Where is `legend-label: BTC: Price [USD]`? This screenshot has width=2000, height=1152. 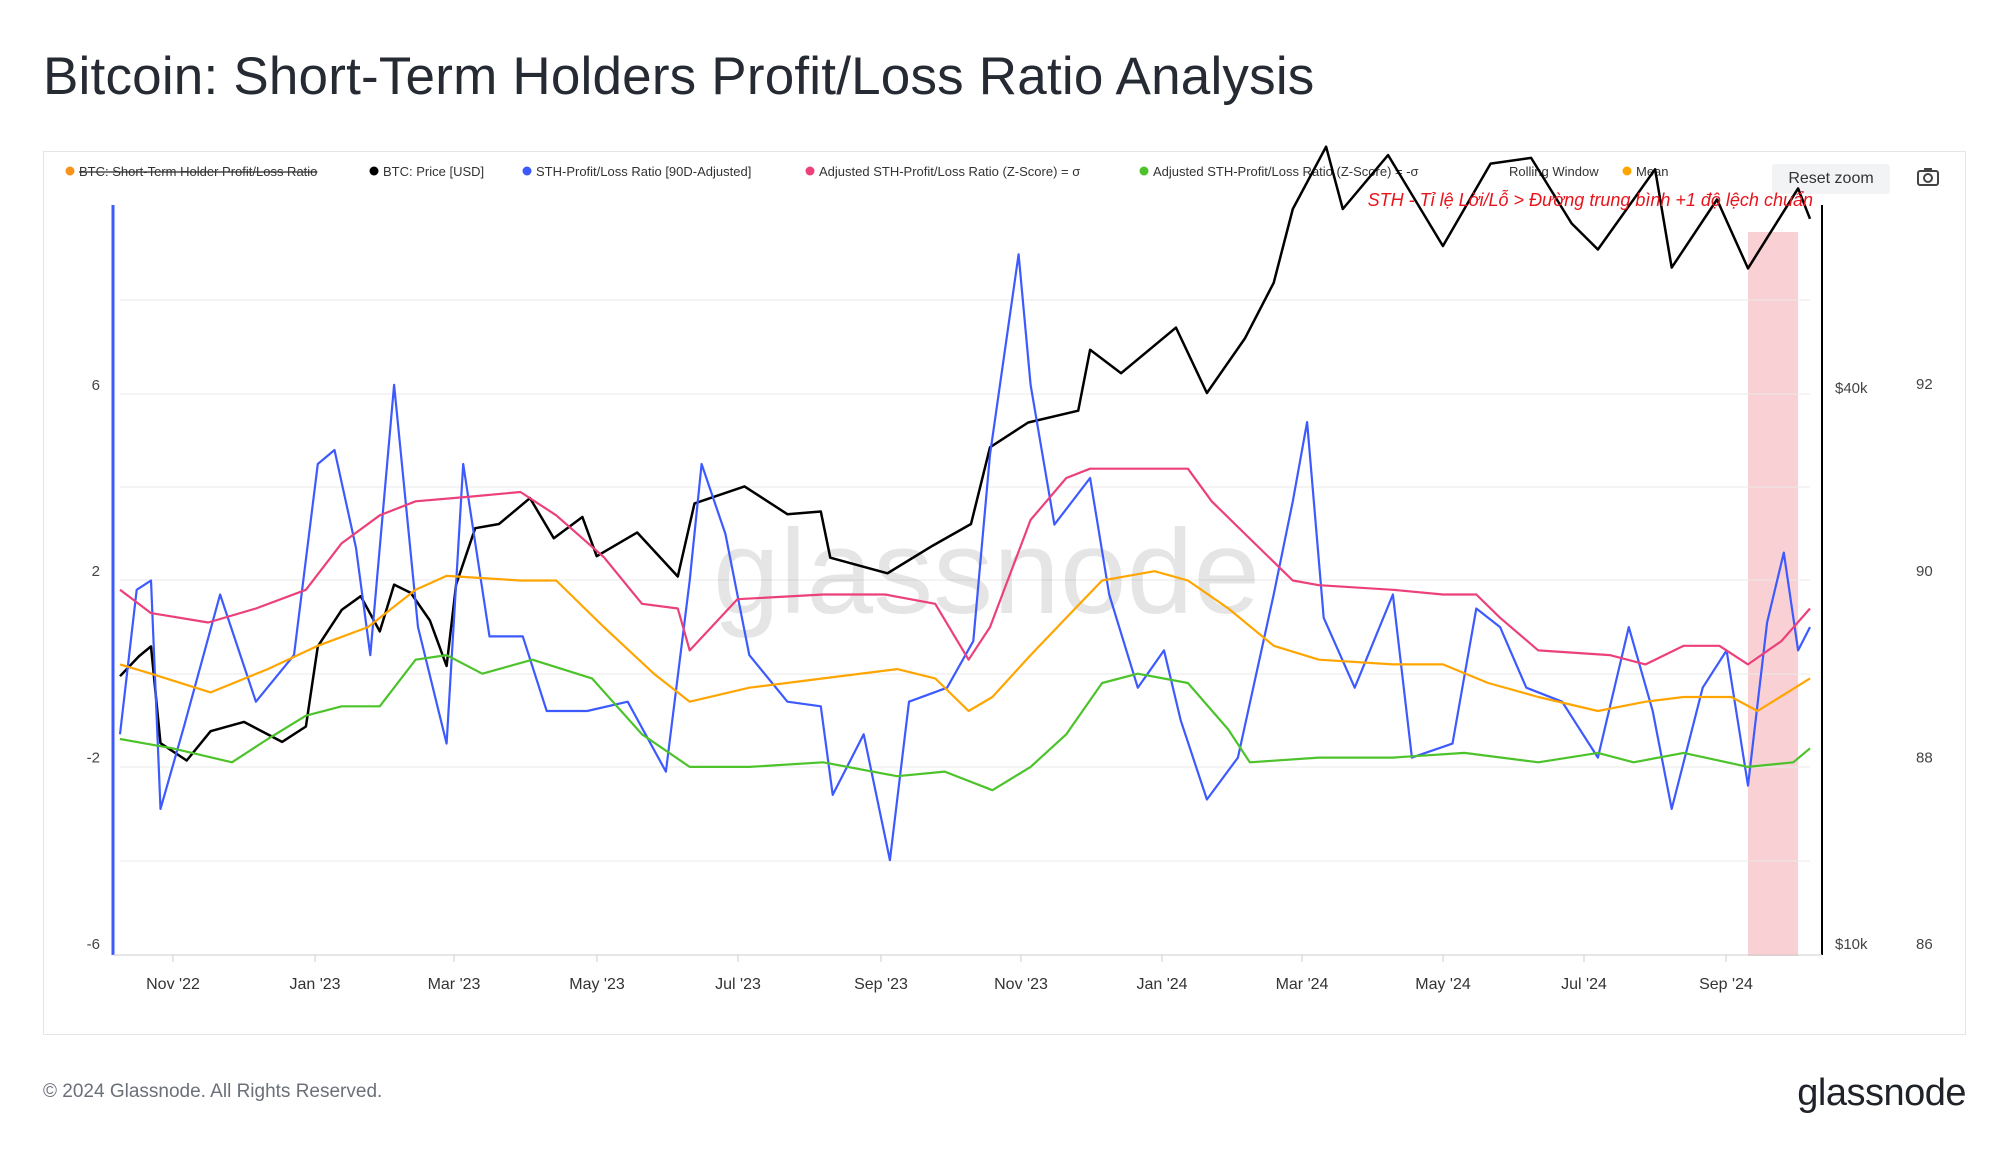 legend-label: BTC: Price [USD] is located at coordinates (433, 171).